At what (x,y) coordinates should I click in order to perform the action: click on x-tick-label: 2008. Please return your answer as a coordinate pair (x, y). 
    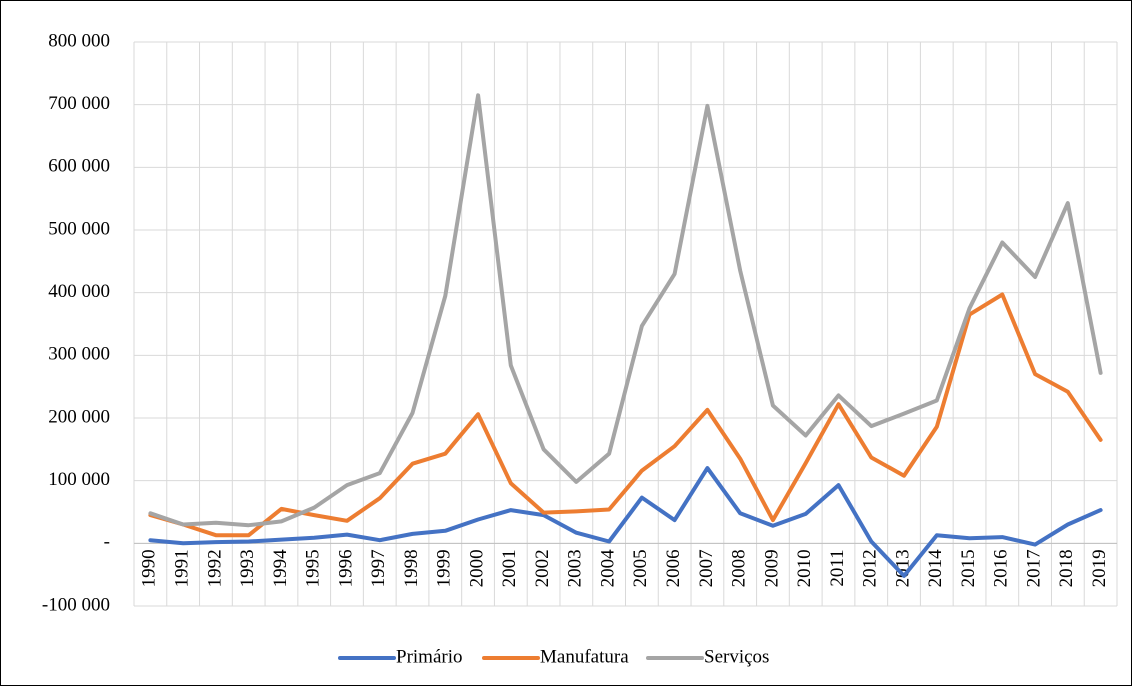
    Looking at the image, I should click on (739, 568).